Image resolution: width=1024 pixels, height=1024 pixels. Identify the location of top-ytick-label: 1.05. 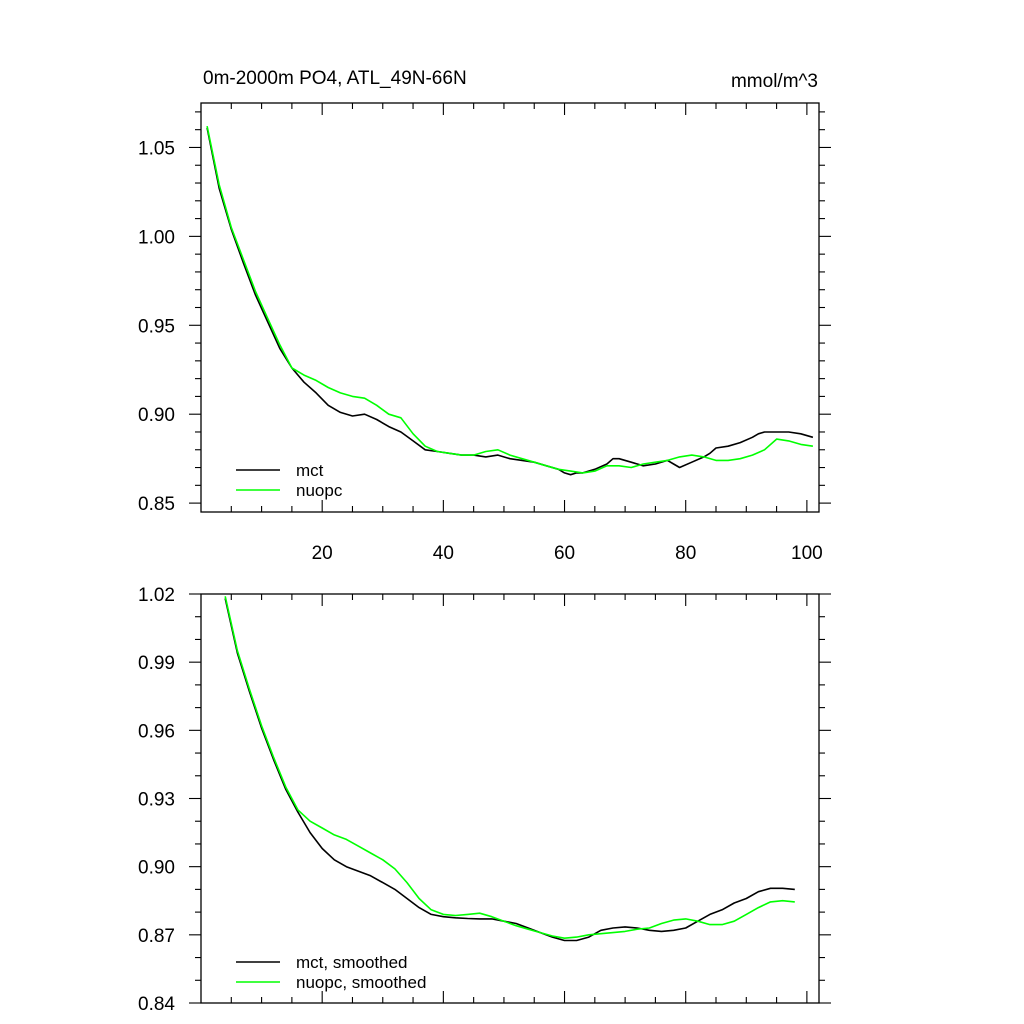
(156, 148).